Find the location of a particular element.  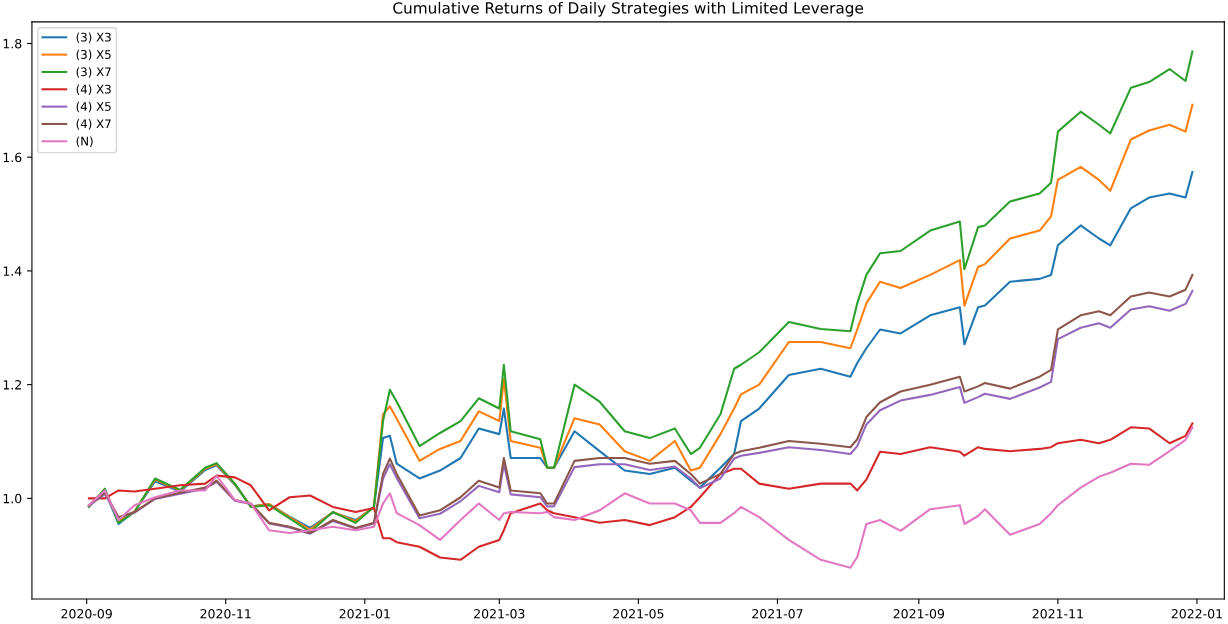

legend-label: (4) X5 is located at coordinates (93, 107).